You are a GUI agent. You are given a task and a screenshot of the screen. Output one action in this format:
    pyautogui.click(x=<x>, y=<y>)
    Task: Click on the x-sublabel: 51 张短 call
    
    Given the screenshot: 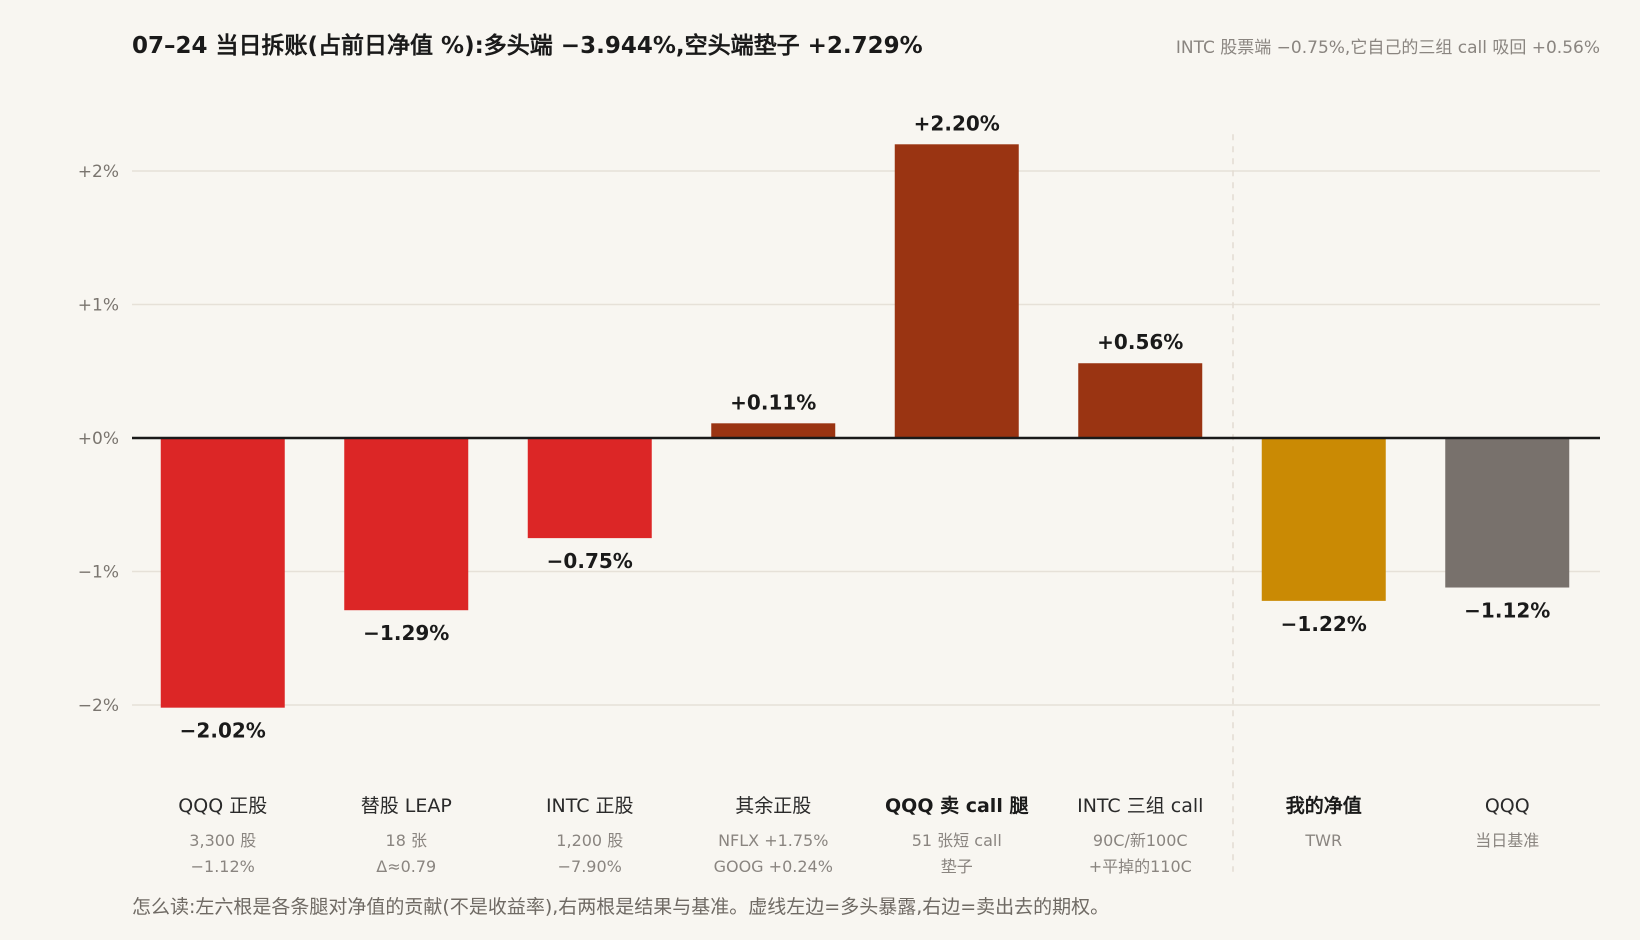 What is the action you would take?
    pyautogui.click(x=957, y=840)
    